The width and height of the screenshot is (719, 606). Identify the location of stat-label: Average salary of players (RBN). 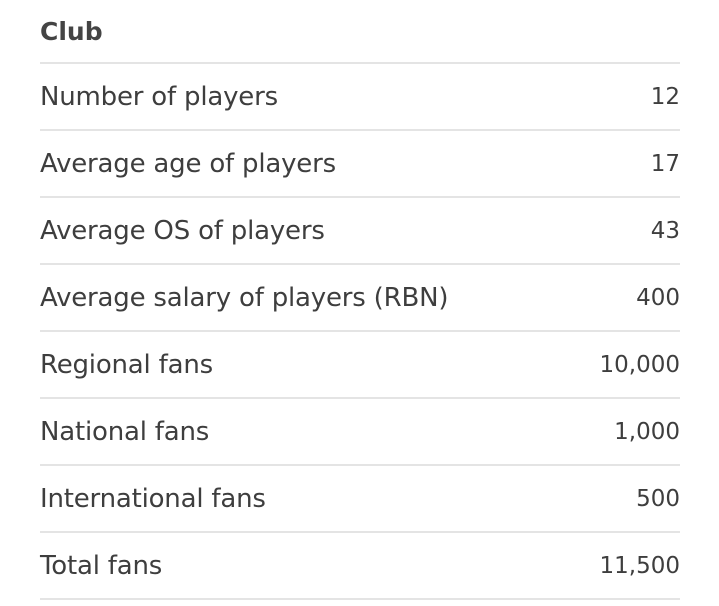
(244, 297).